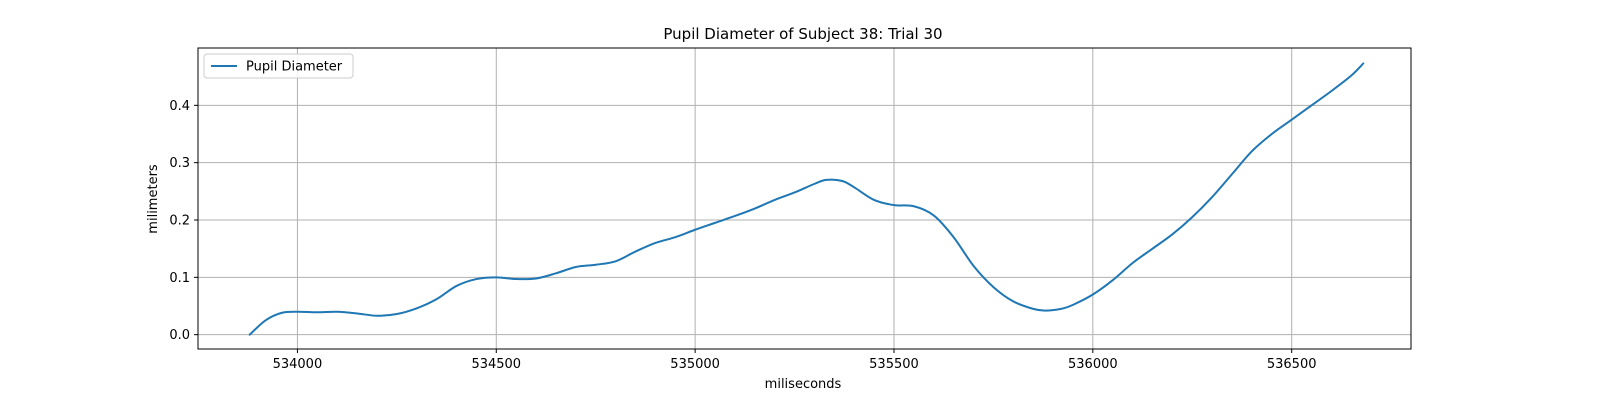  What do you see at coordinates (179, 163) in the screenshot?
I see `y-tick-label: 0.3` at bounding box center [179, 163].